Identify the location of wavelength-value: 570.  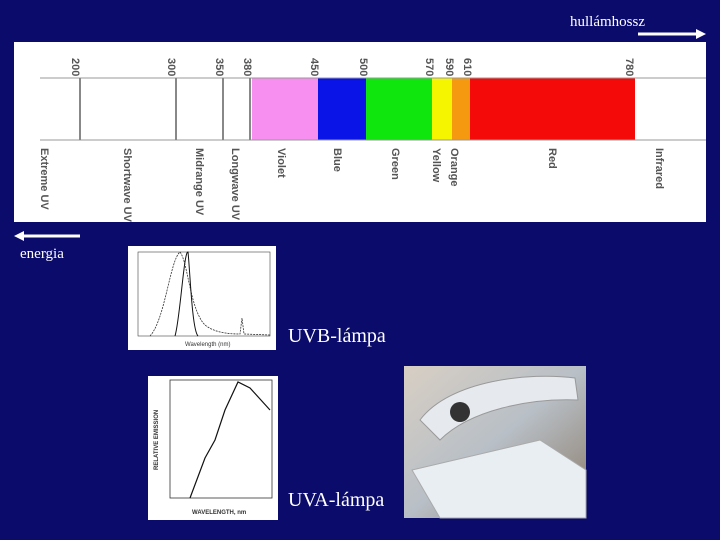
(429, 67).